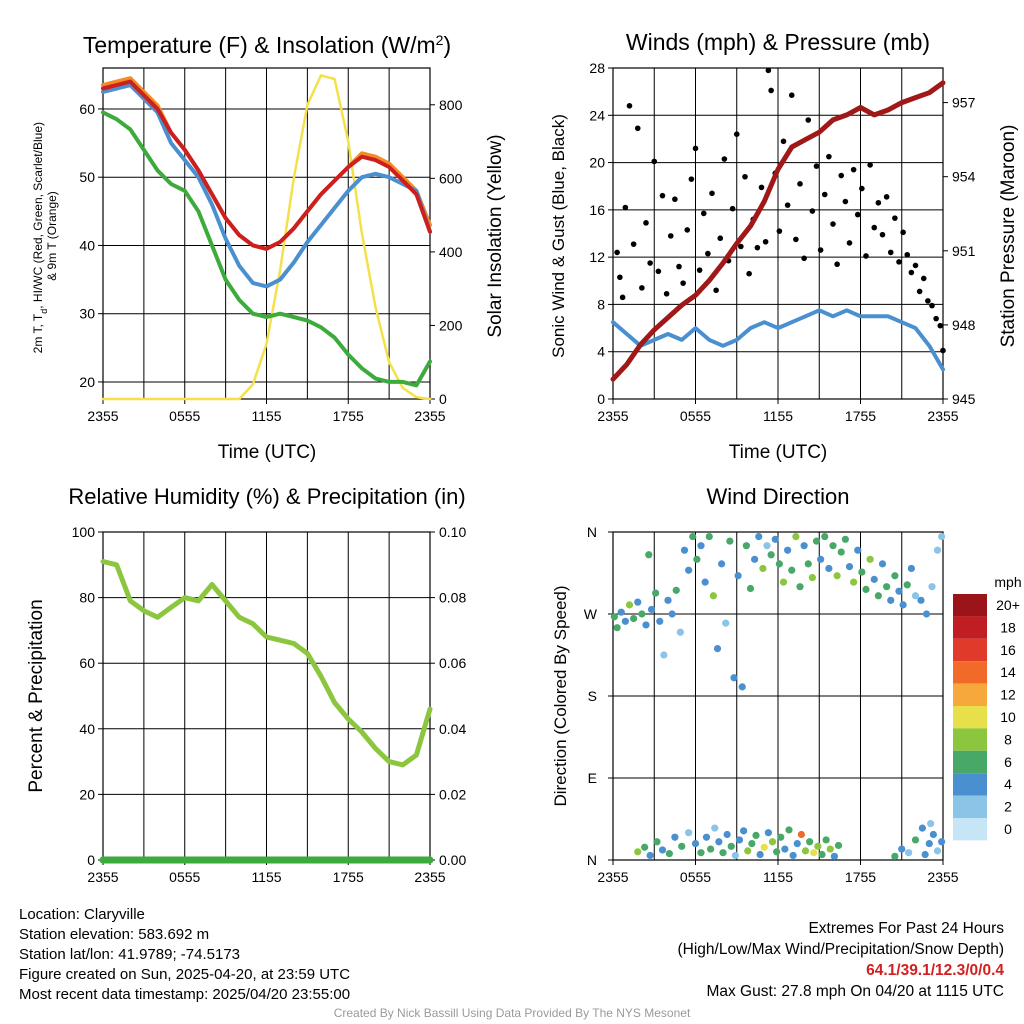 The image size is (1024, 1024). I want to click on x-axis-label: Time (UTC), so click(267, 452).